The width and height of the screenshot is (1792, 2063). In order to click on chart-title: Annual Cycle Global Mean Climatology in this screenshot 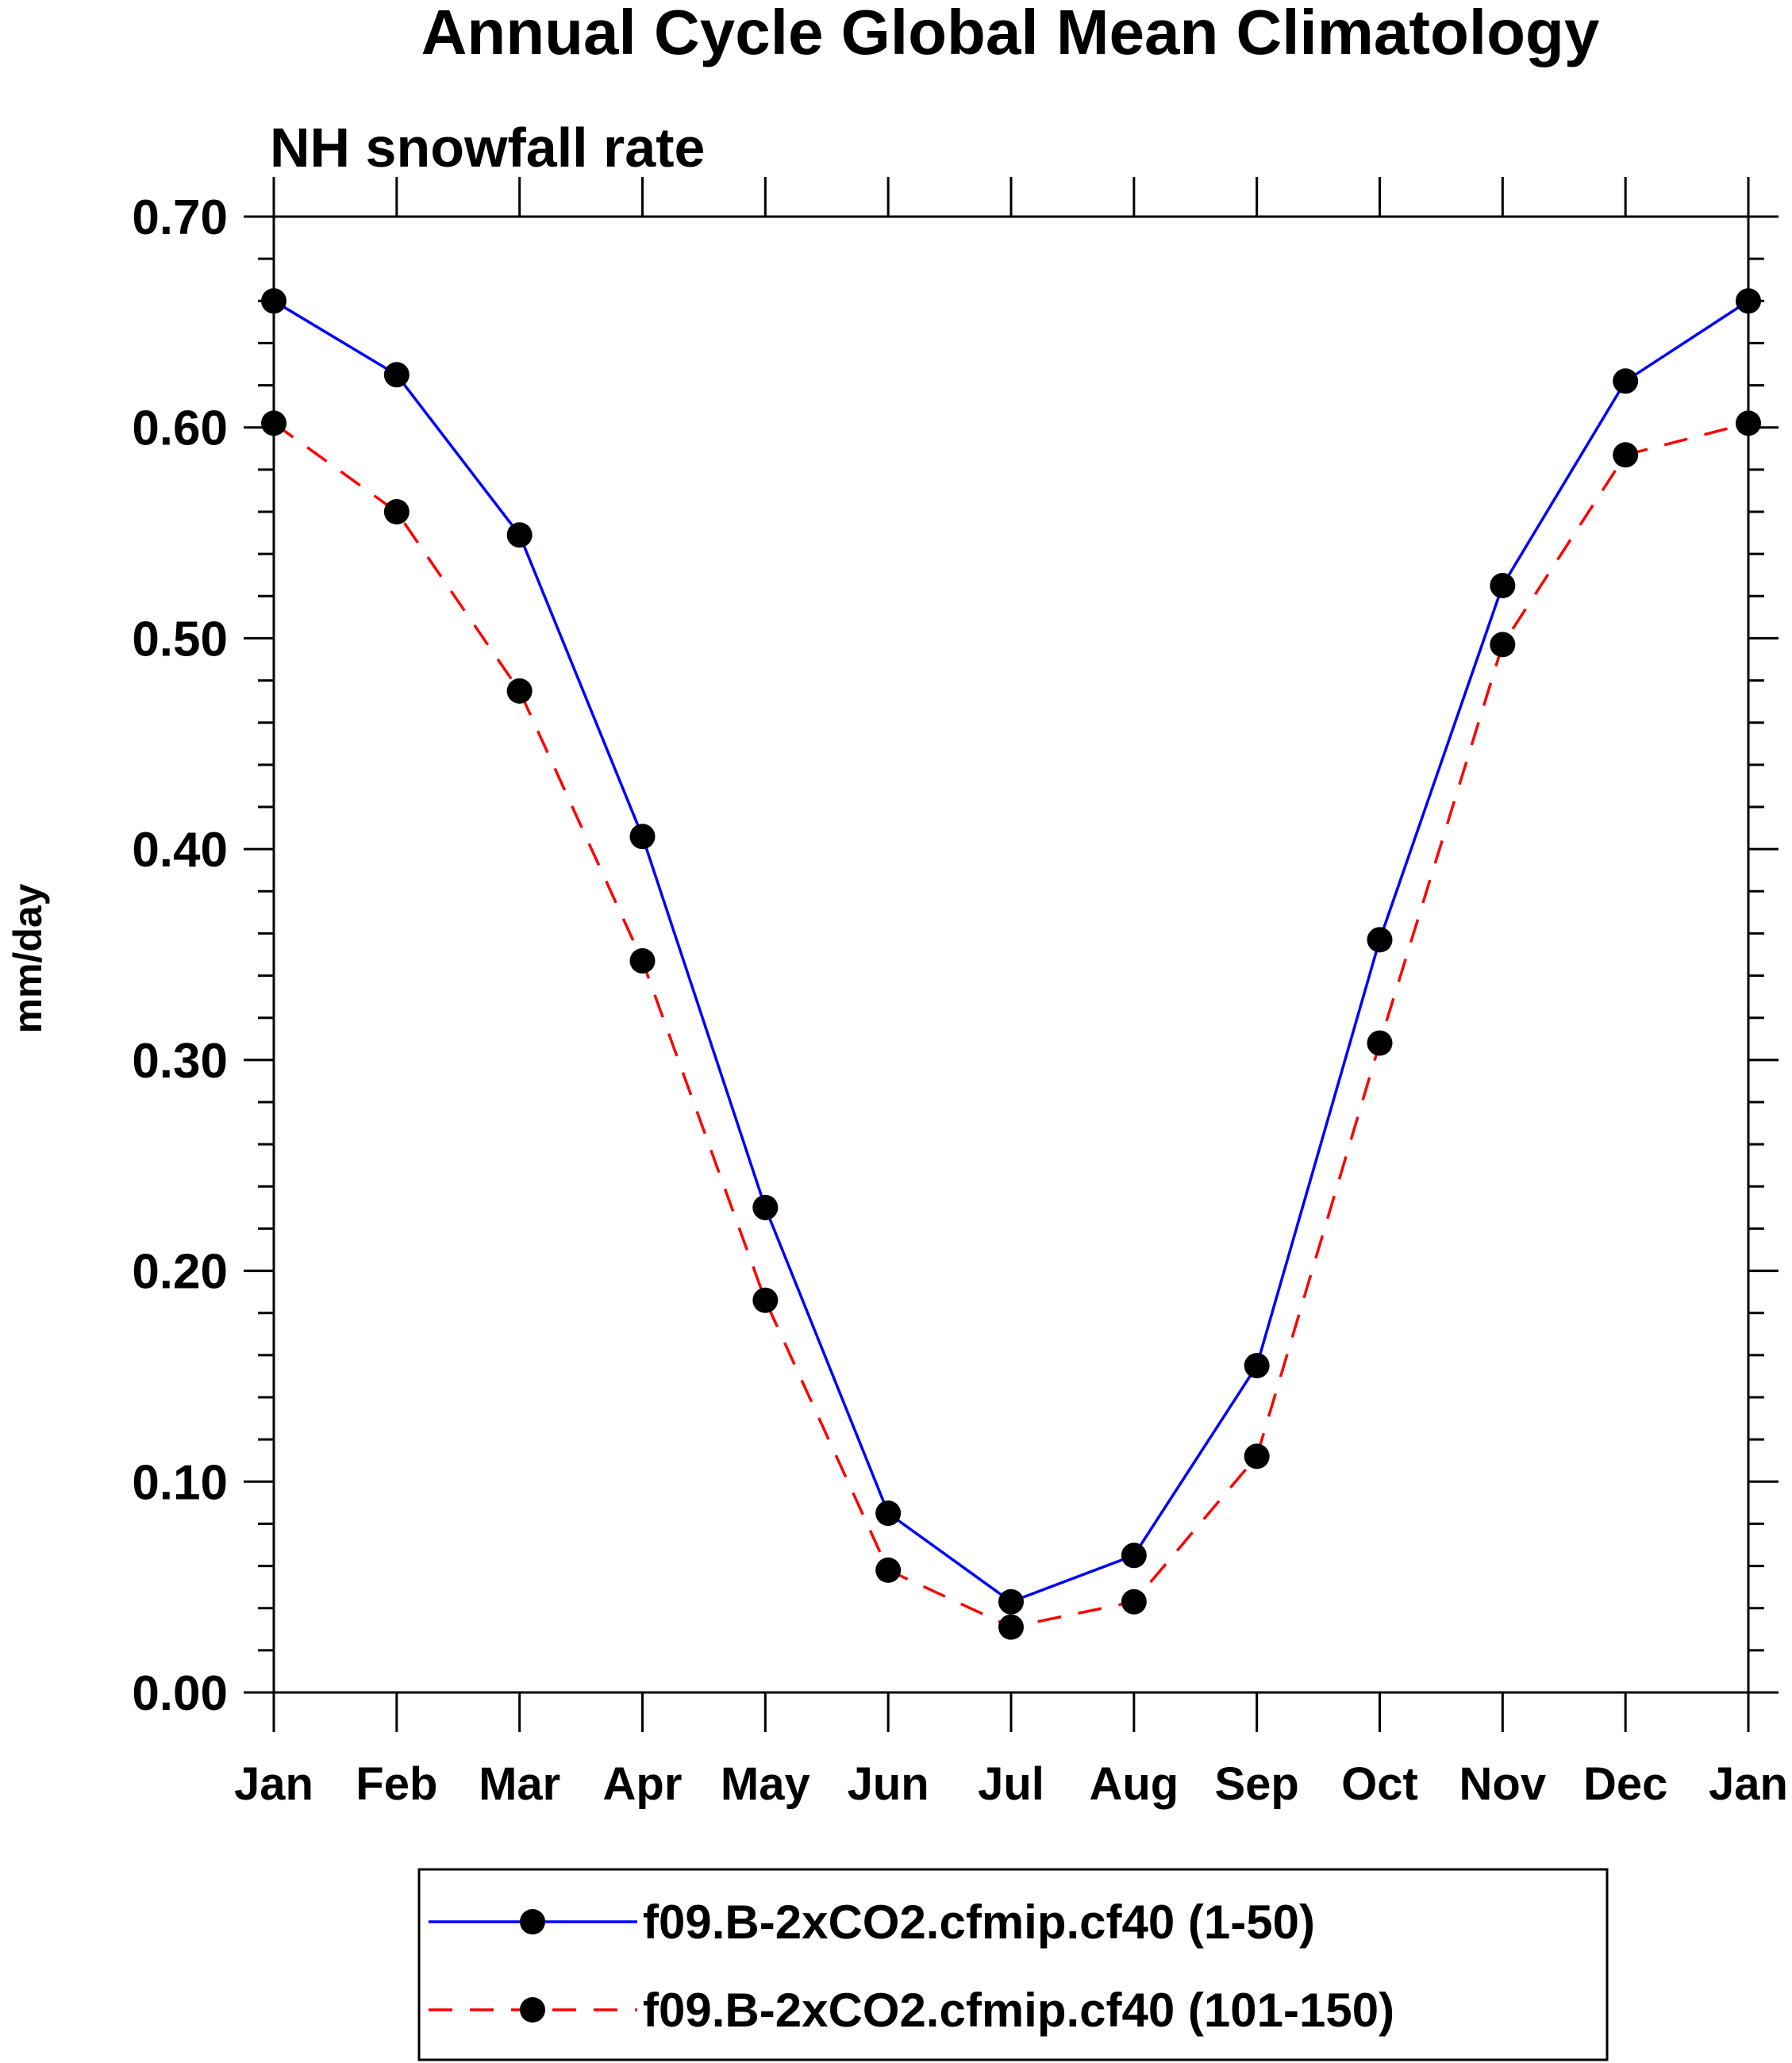, I will do `click(1010, 33)`.